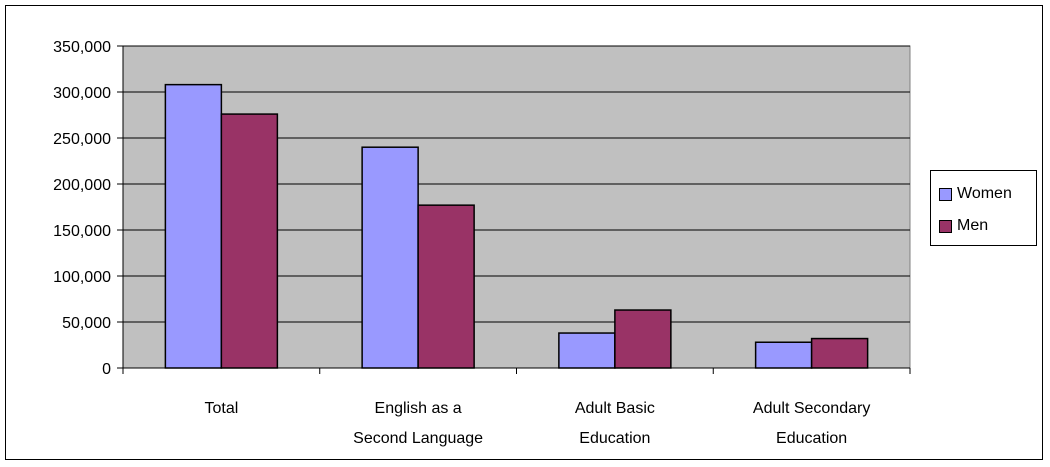 This screenshot has width=1050, height=467. What do you see at coordinates (615, 408) in the screenshot?
I see `x-category-label: Adult Basic` at bounding box center [615, 408].